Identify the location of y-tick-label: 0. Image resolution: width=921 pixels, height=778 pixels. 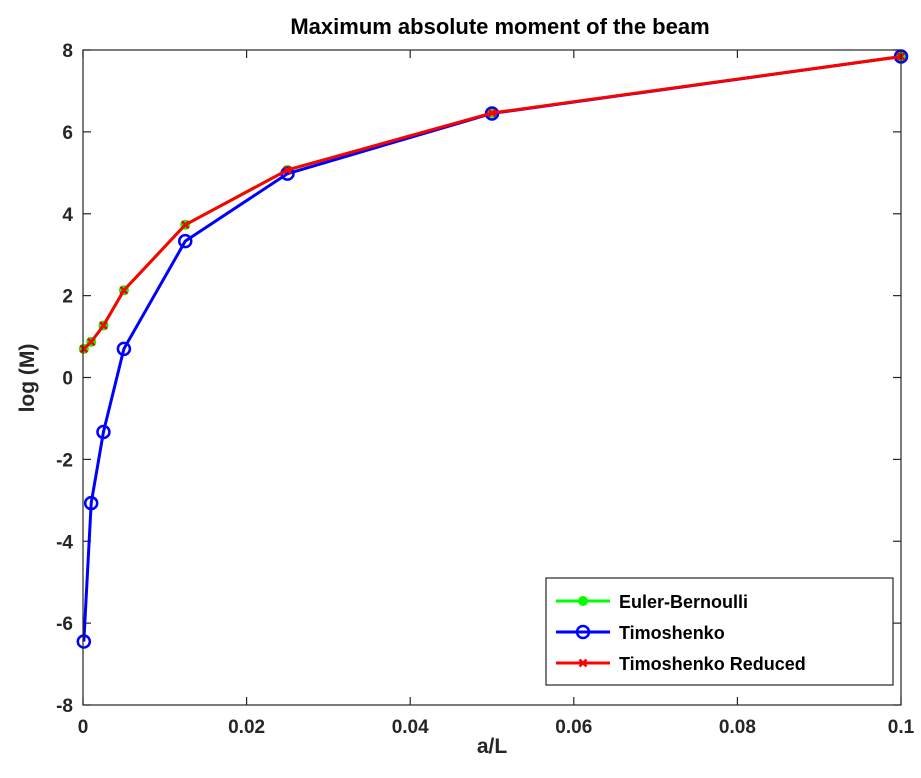
(67, 379).